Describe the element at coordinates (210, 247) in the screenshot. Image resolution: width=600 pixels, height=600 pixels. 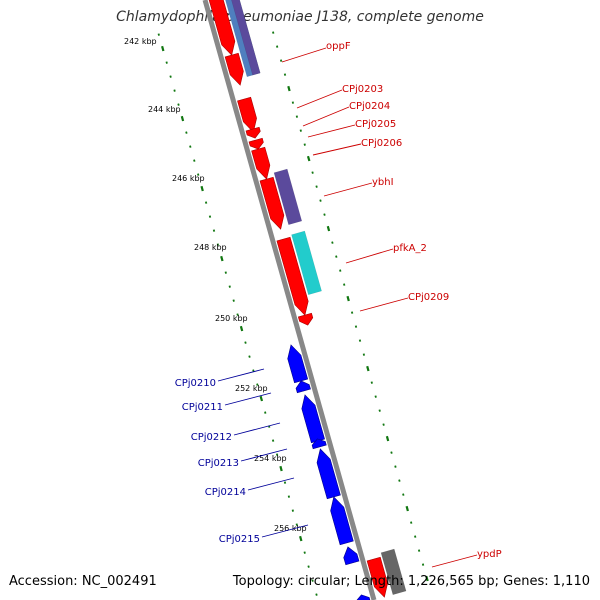
I see `kbp-tick-label: 248 kbp` at that location.